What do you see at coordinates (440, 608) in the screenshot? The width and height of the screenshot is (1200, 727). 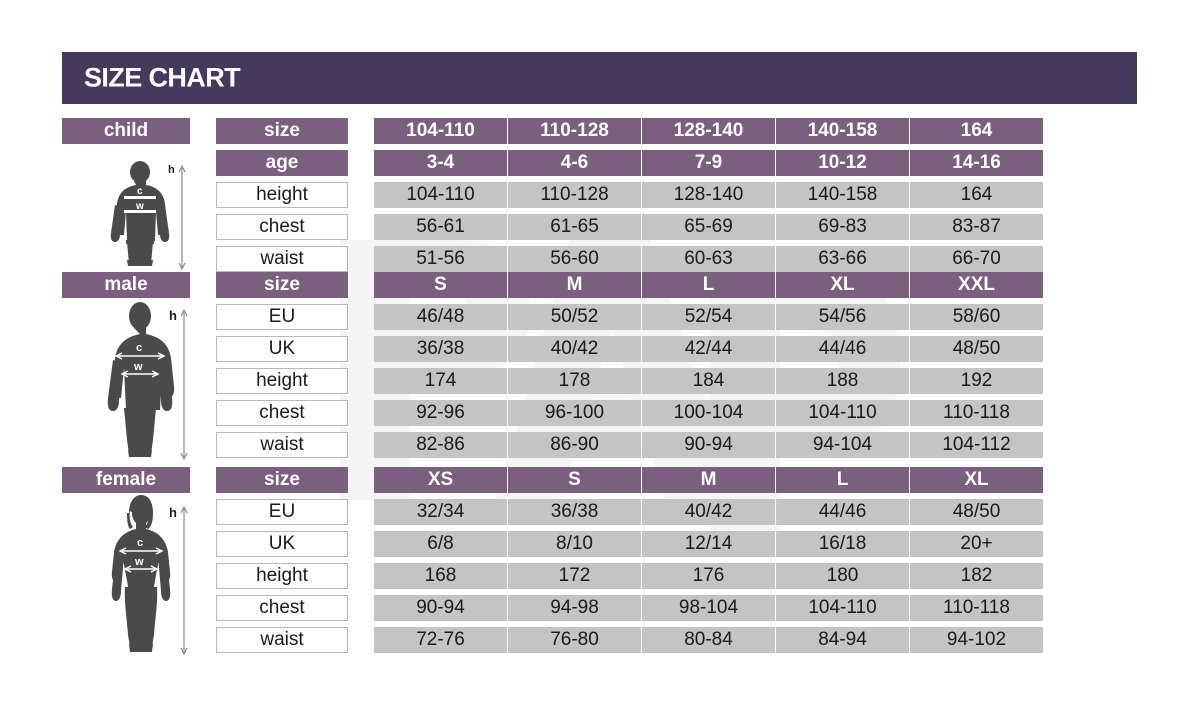 I see `cell-female-chest-1: 90-94` at bounding box center [440, 608].